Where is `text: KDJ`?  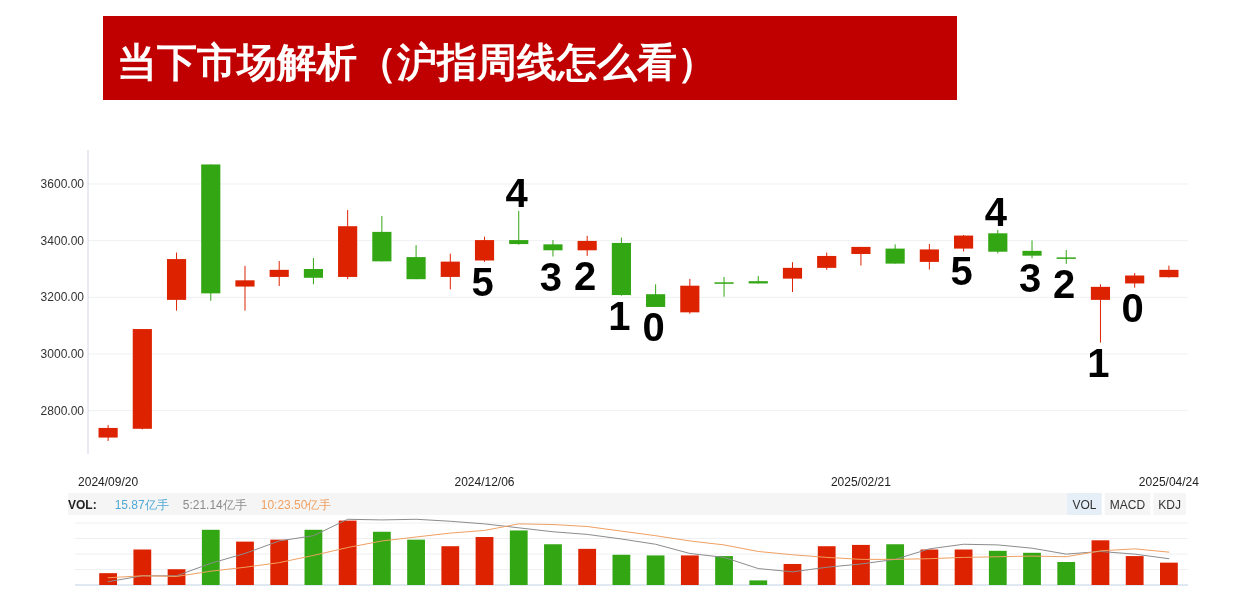 text: KDJ is located at coordinates (1169, 505).